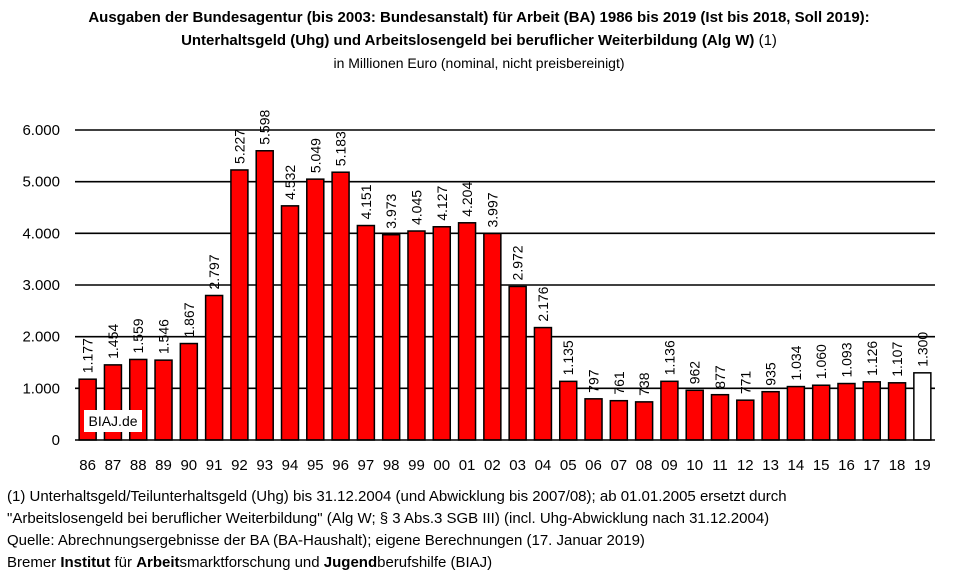  Describe the element at coordinates (189, 319) in the screenshot. I see `bar-value-label: 1.867` at that location.